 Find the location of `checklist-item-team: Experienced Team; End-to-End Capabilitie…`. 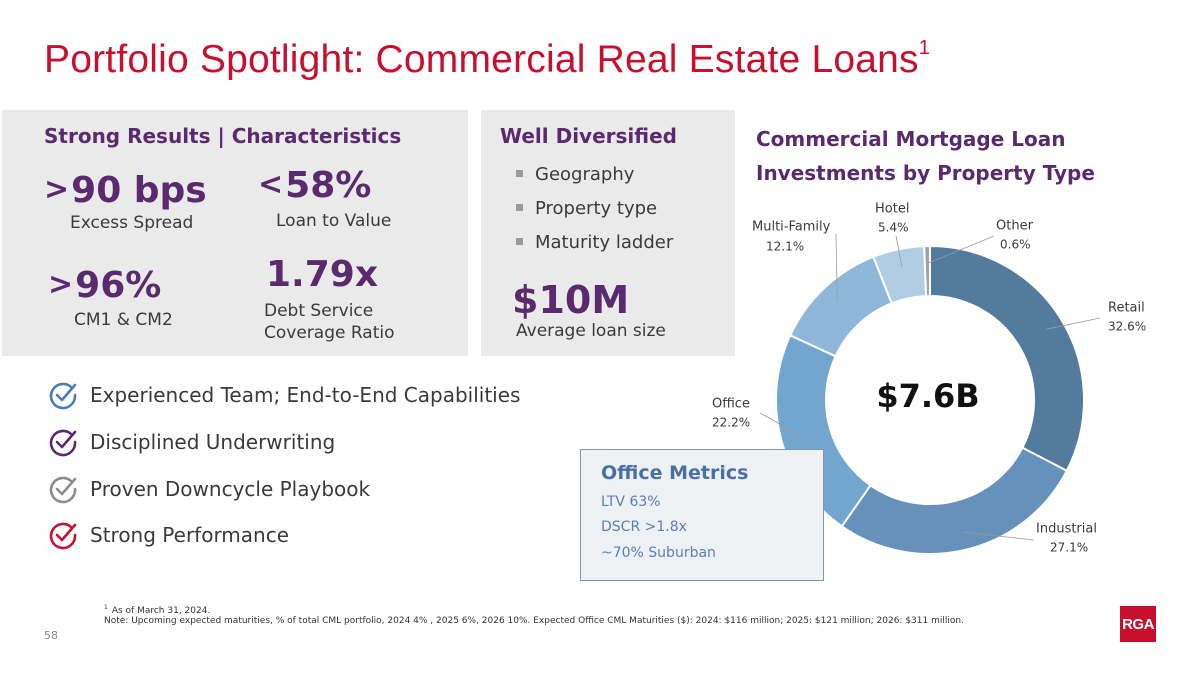

checklist-item-team: Experienced Team; End-to-End Capabilitie… is located at coordinates (308, 395).